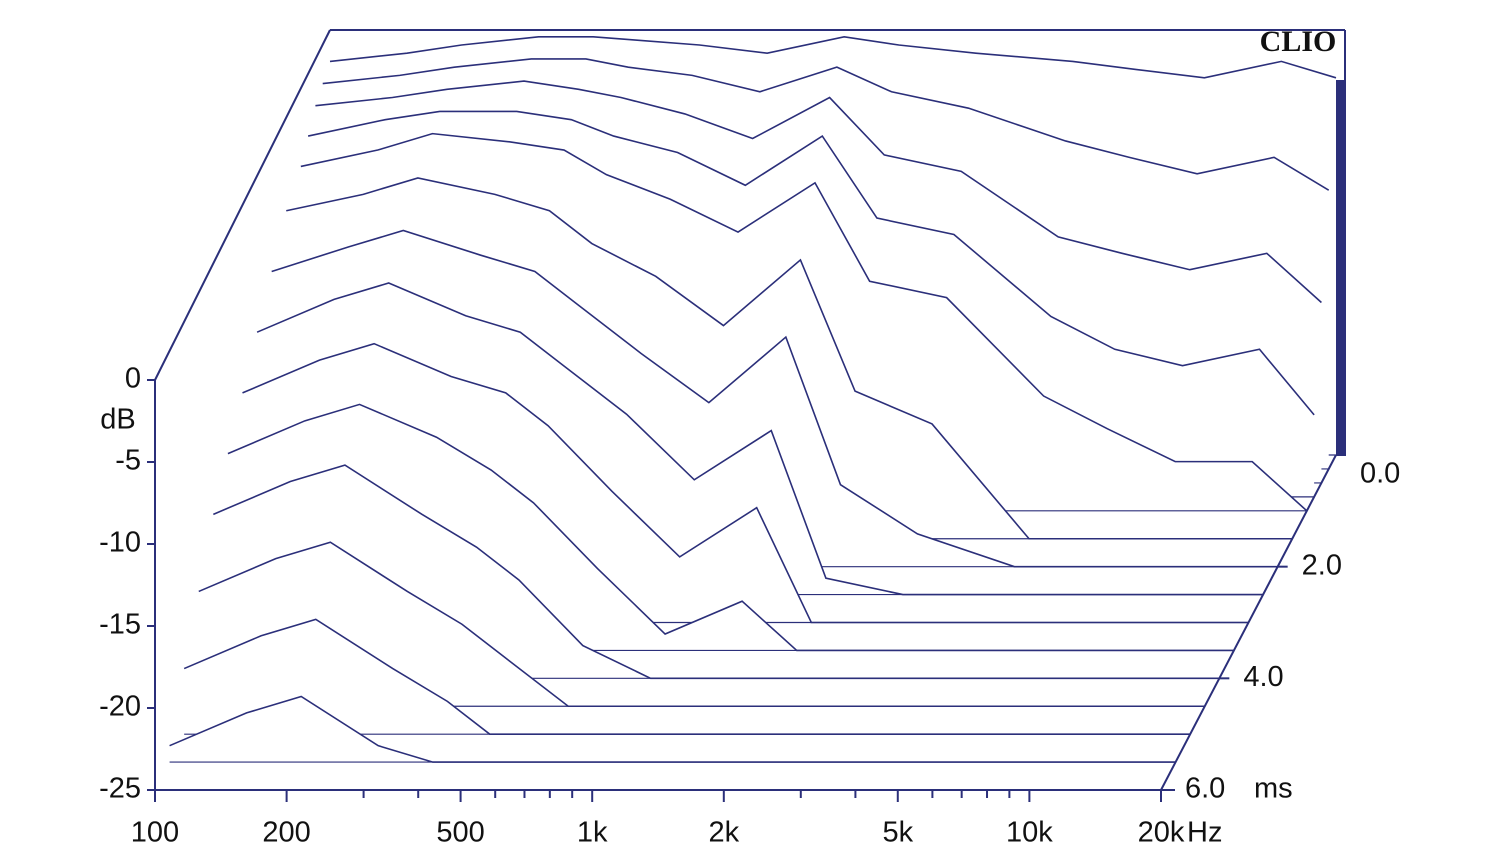 This screenshot has height=861, width=1500. What do you see at coordinates (1248, 622) in the screenshot?
I see `depth-edge` at bounding box center [1248, 622].